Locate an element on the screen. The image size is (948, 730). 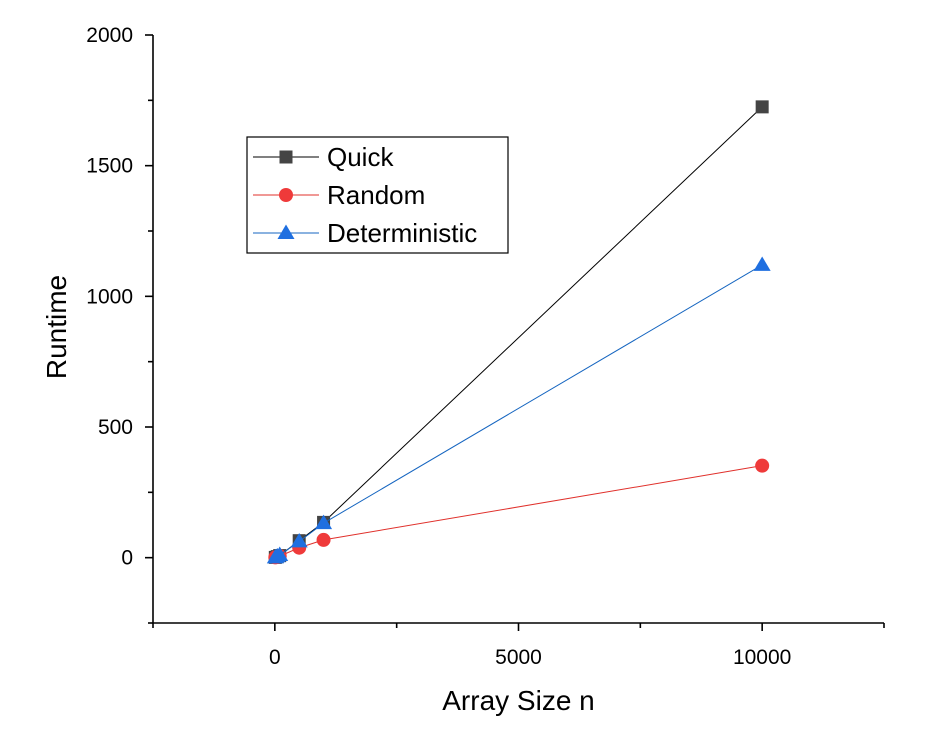
series-line is located at coordinates (519, 511).